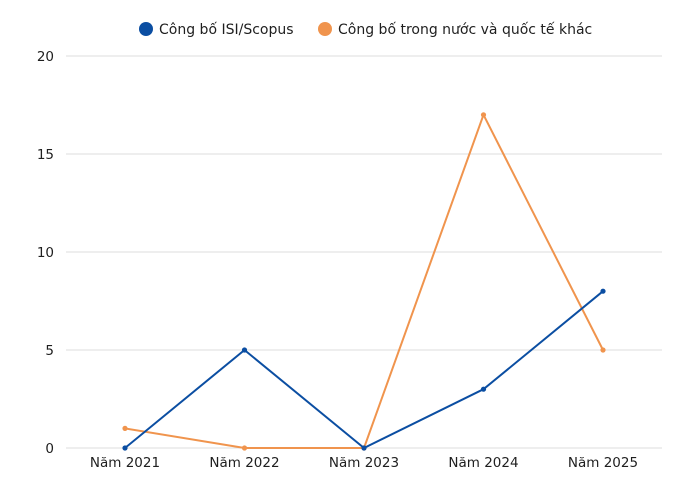  I want to click on y-tick-label: 15, so click(45, 155).